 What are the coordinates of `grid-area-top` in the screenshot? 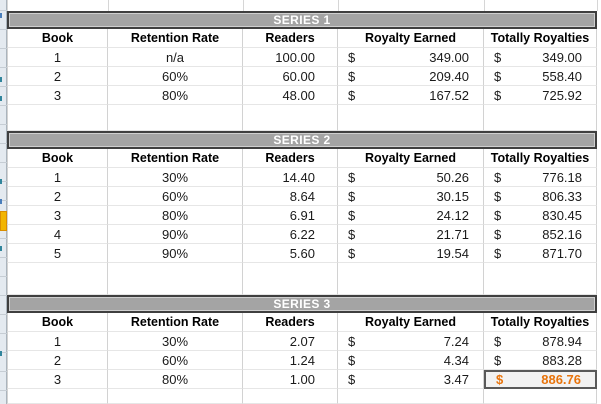 It's located at (302, 5).